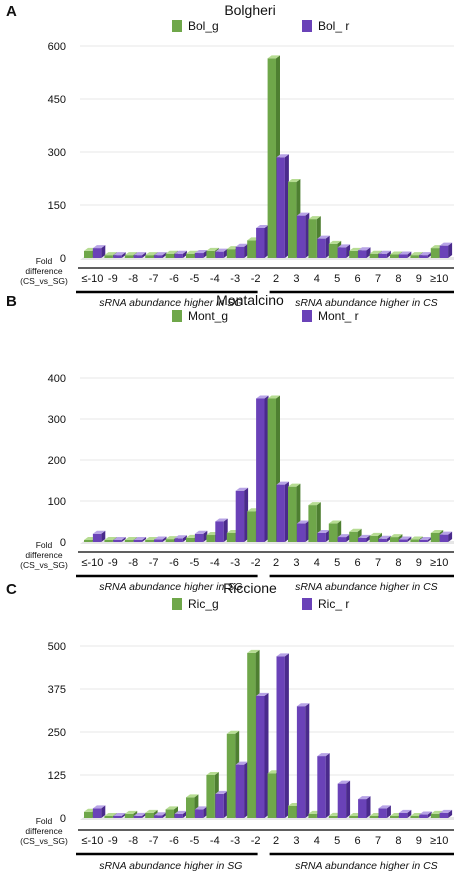  Describe the element at coordinates (250, 300) in the screenshot. I see `chart-title: Montalcino` at that location.